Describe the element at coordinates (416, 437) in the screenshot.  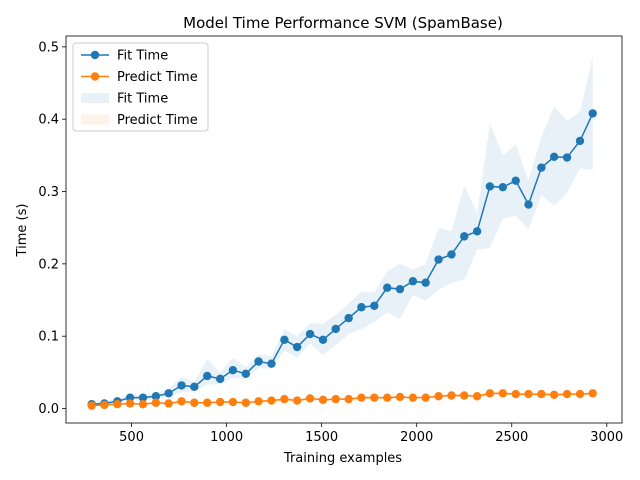
I see `x-tick-label: 2000` at that location.